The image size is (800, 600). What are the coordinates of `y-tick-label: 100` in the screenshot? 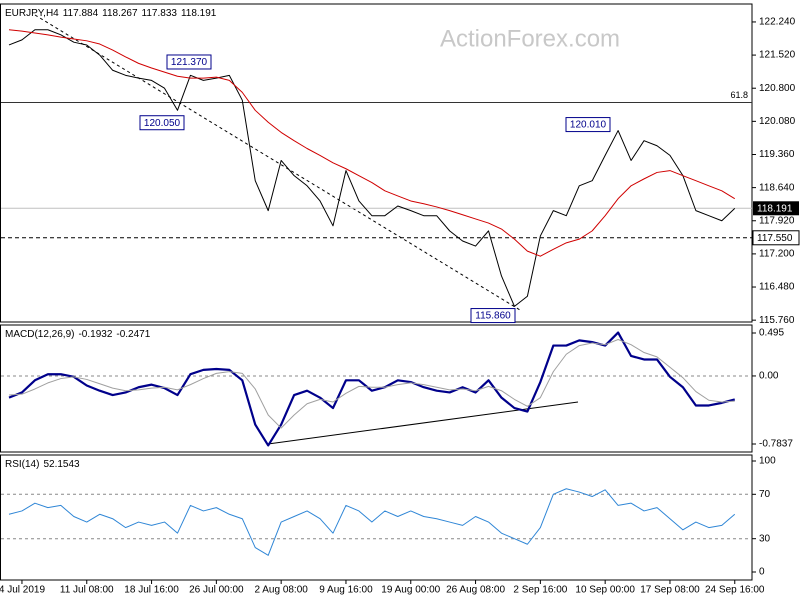 It's located at (767, 461).